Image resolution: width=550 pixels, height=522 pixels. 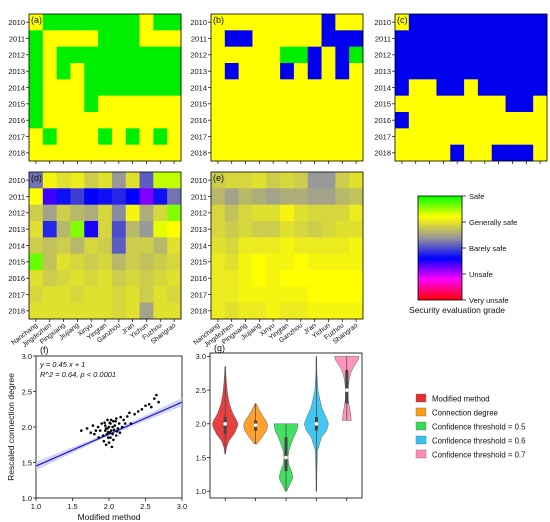 I want to click on legend-swatch, so click(x=421, y=440).